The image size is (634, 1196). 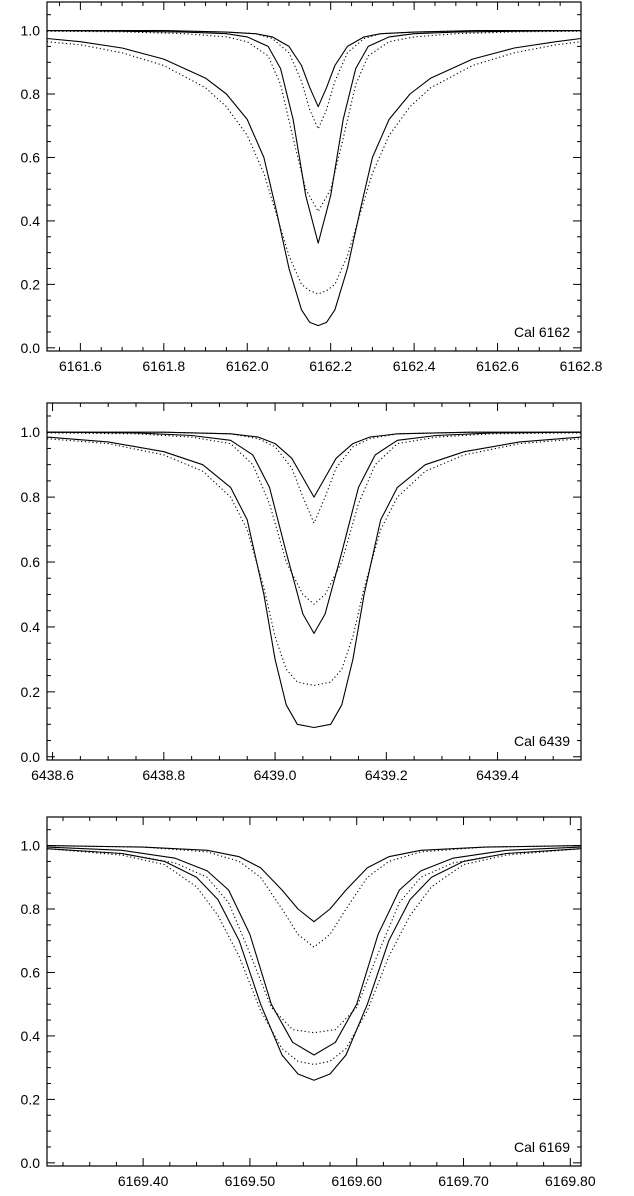 I want to click on x-tick-label: 6169.40, so click(x=143, y=1181).